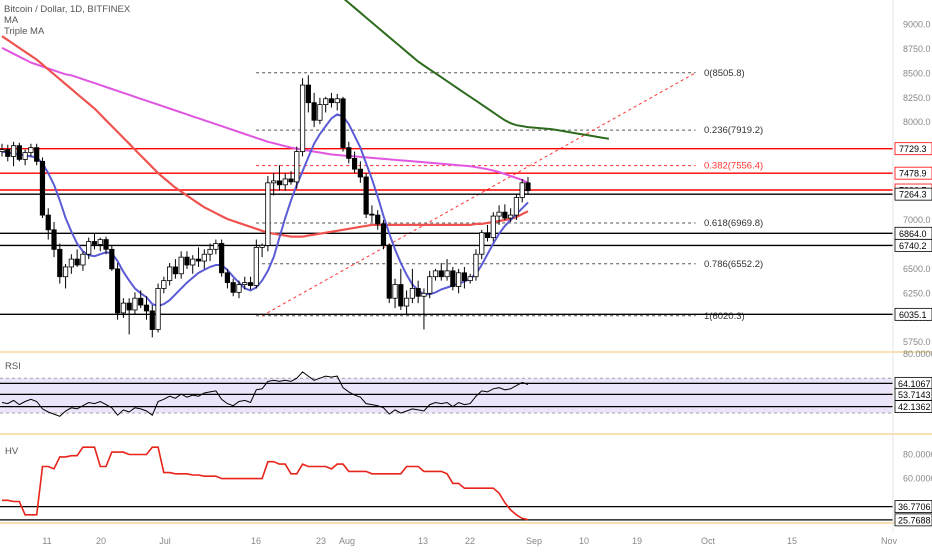  I want to click on hv-level-tag-text: 36.7706, so click(914, 507).